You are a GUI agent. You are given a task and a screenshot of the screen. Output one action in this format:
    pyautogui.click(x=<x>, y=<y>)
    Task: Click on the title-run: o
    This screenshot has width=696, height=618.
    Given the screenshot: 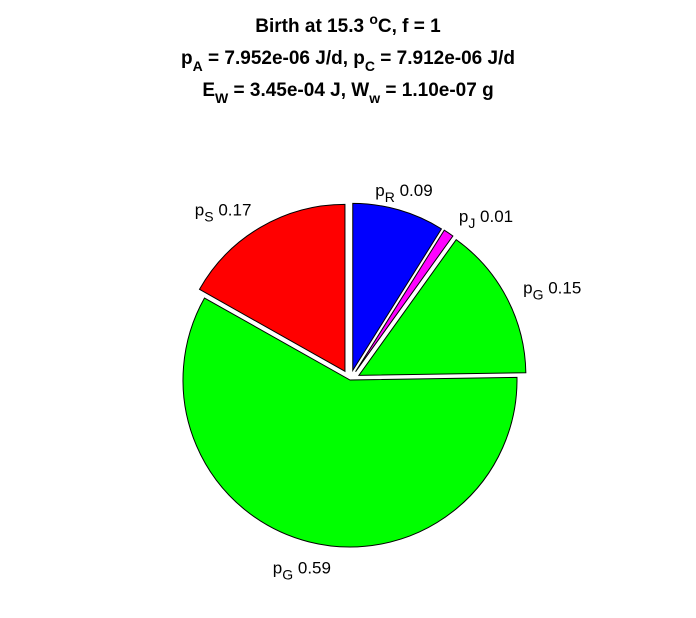 What is the action you would take?
    pyautogui.click(x=373, y=19)
    